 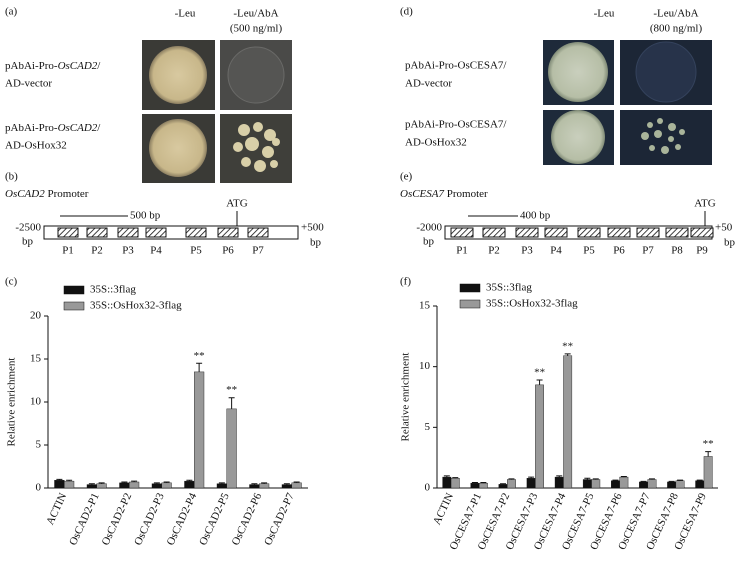 What do you see at coordinates (589, 251) in the screenshot?
I see `element-label: P5` at bounding box center [589, 251].